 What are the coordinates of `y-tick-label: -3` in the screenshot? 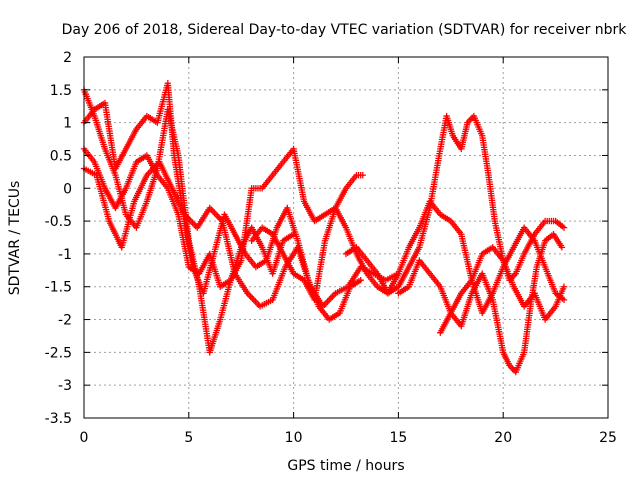 It's located at (65, 386).